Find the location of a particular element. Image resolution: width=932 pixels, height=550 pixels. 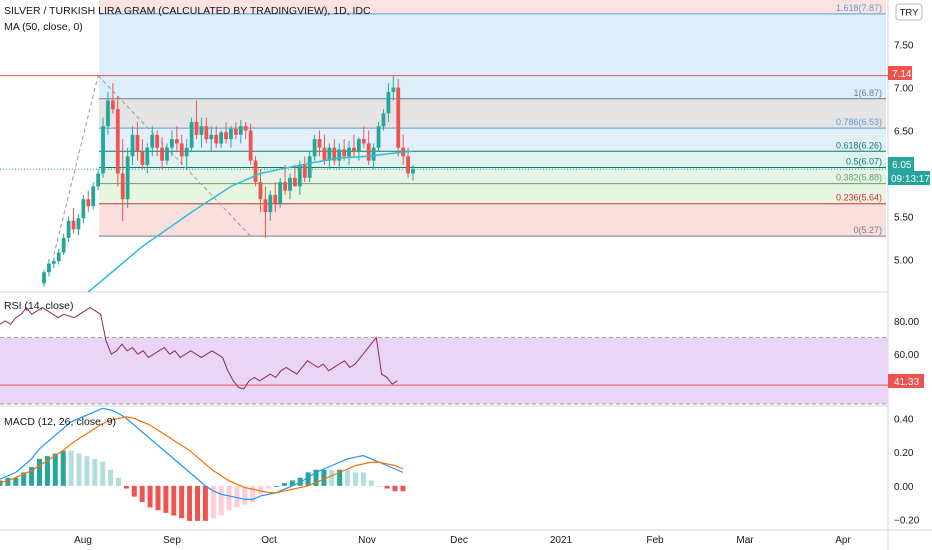

time-tick-label: Dec is located at coordinates (459, 540).